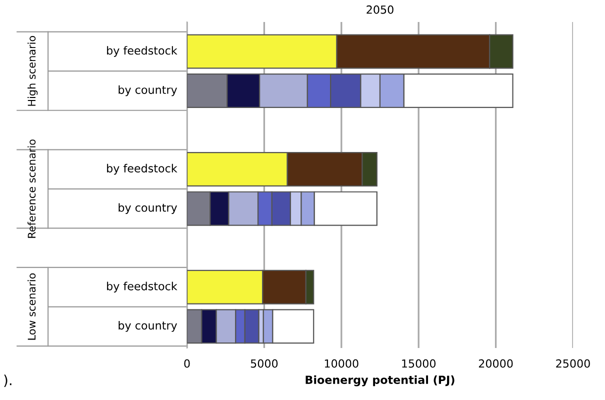 The image size is (605, 400). What do you see at coordinates (380, 9) in the screenshot?
I see `chart-title: 2050` at bounding box center [380, 9].